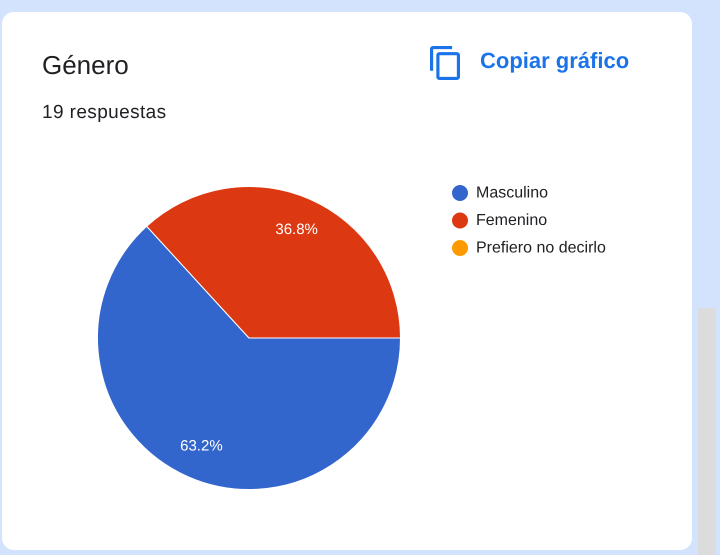  I want to click on data-label: 36.8%, so click(296, 229).